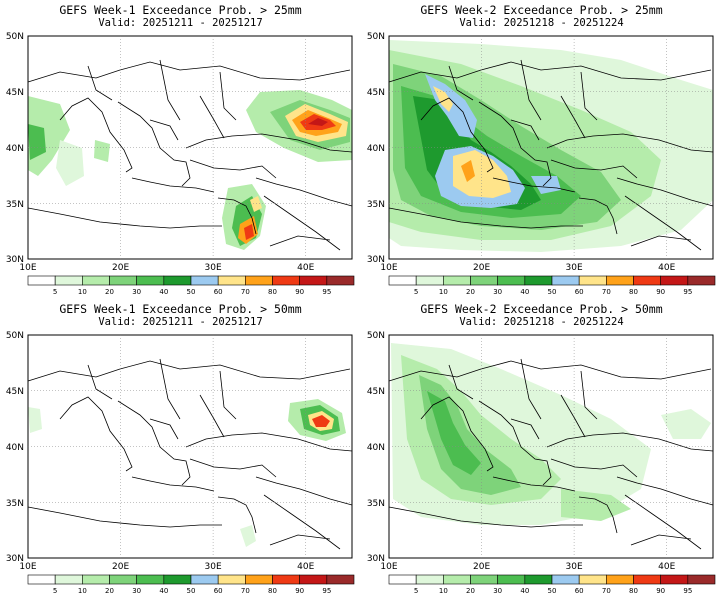 Image resolution: width=722 pixels, height=598 pixels. Describe the element at coordinates (541, 309) in the screenshot. I see `panel-title: GEFS Week-2 Exceedance Prob. > 50mm` at that location.